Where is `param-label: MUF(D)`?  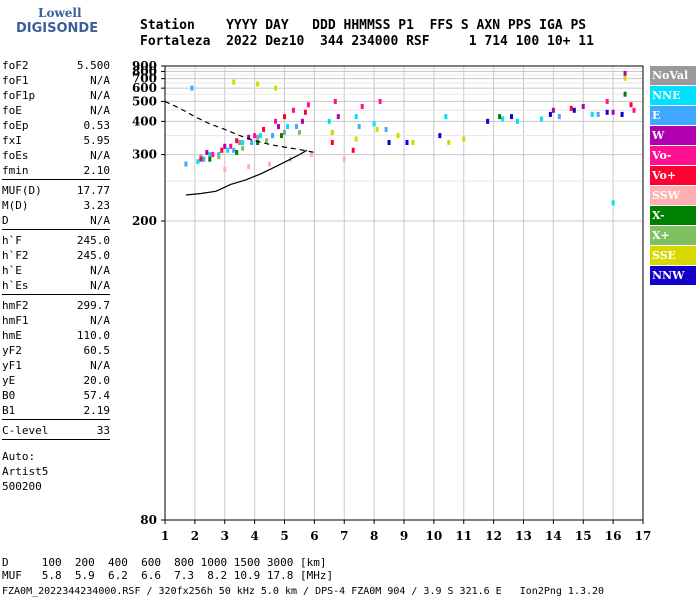
param-label: MUF(D) is located at coordinates (22, 190).